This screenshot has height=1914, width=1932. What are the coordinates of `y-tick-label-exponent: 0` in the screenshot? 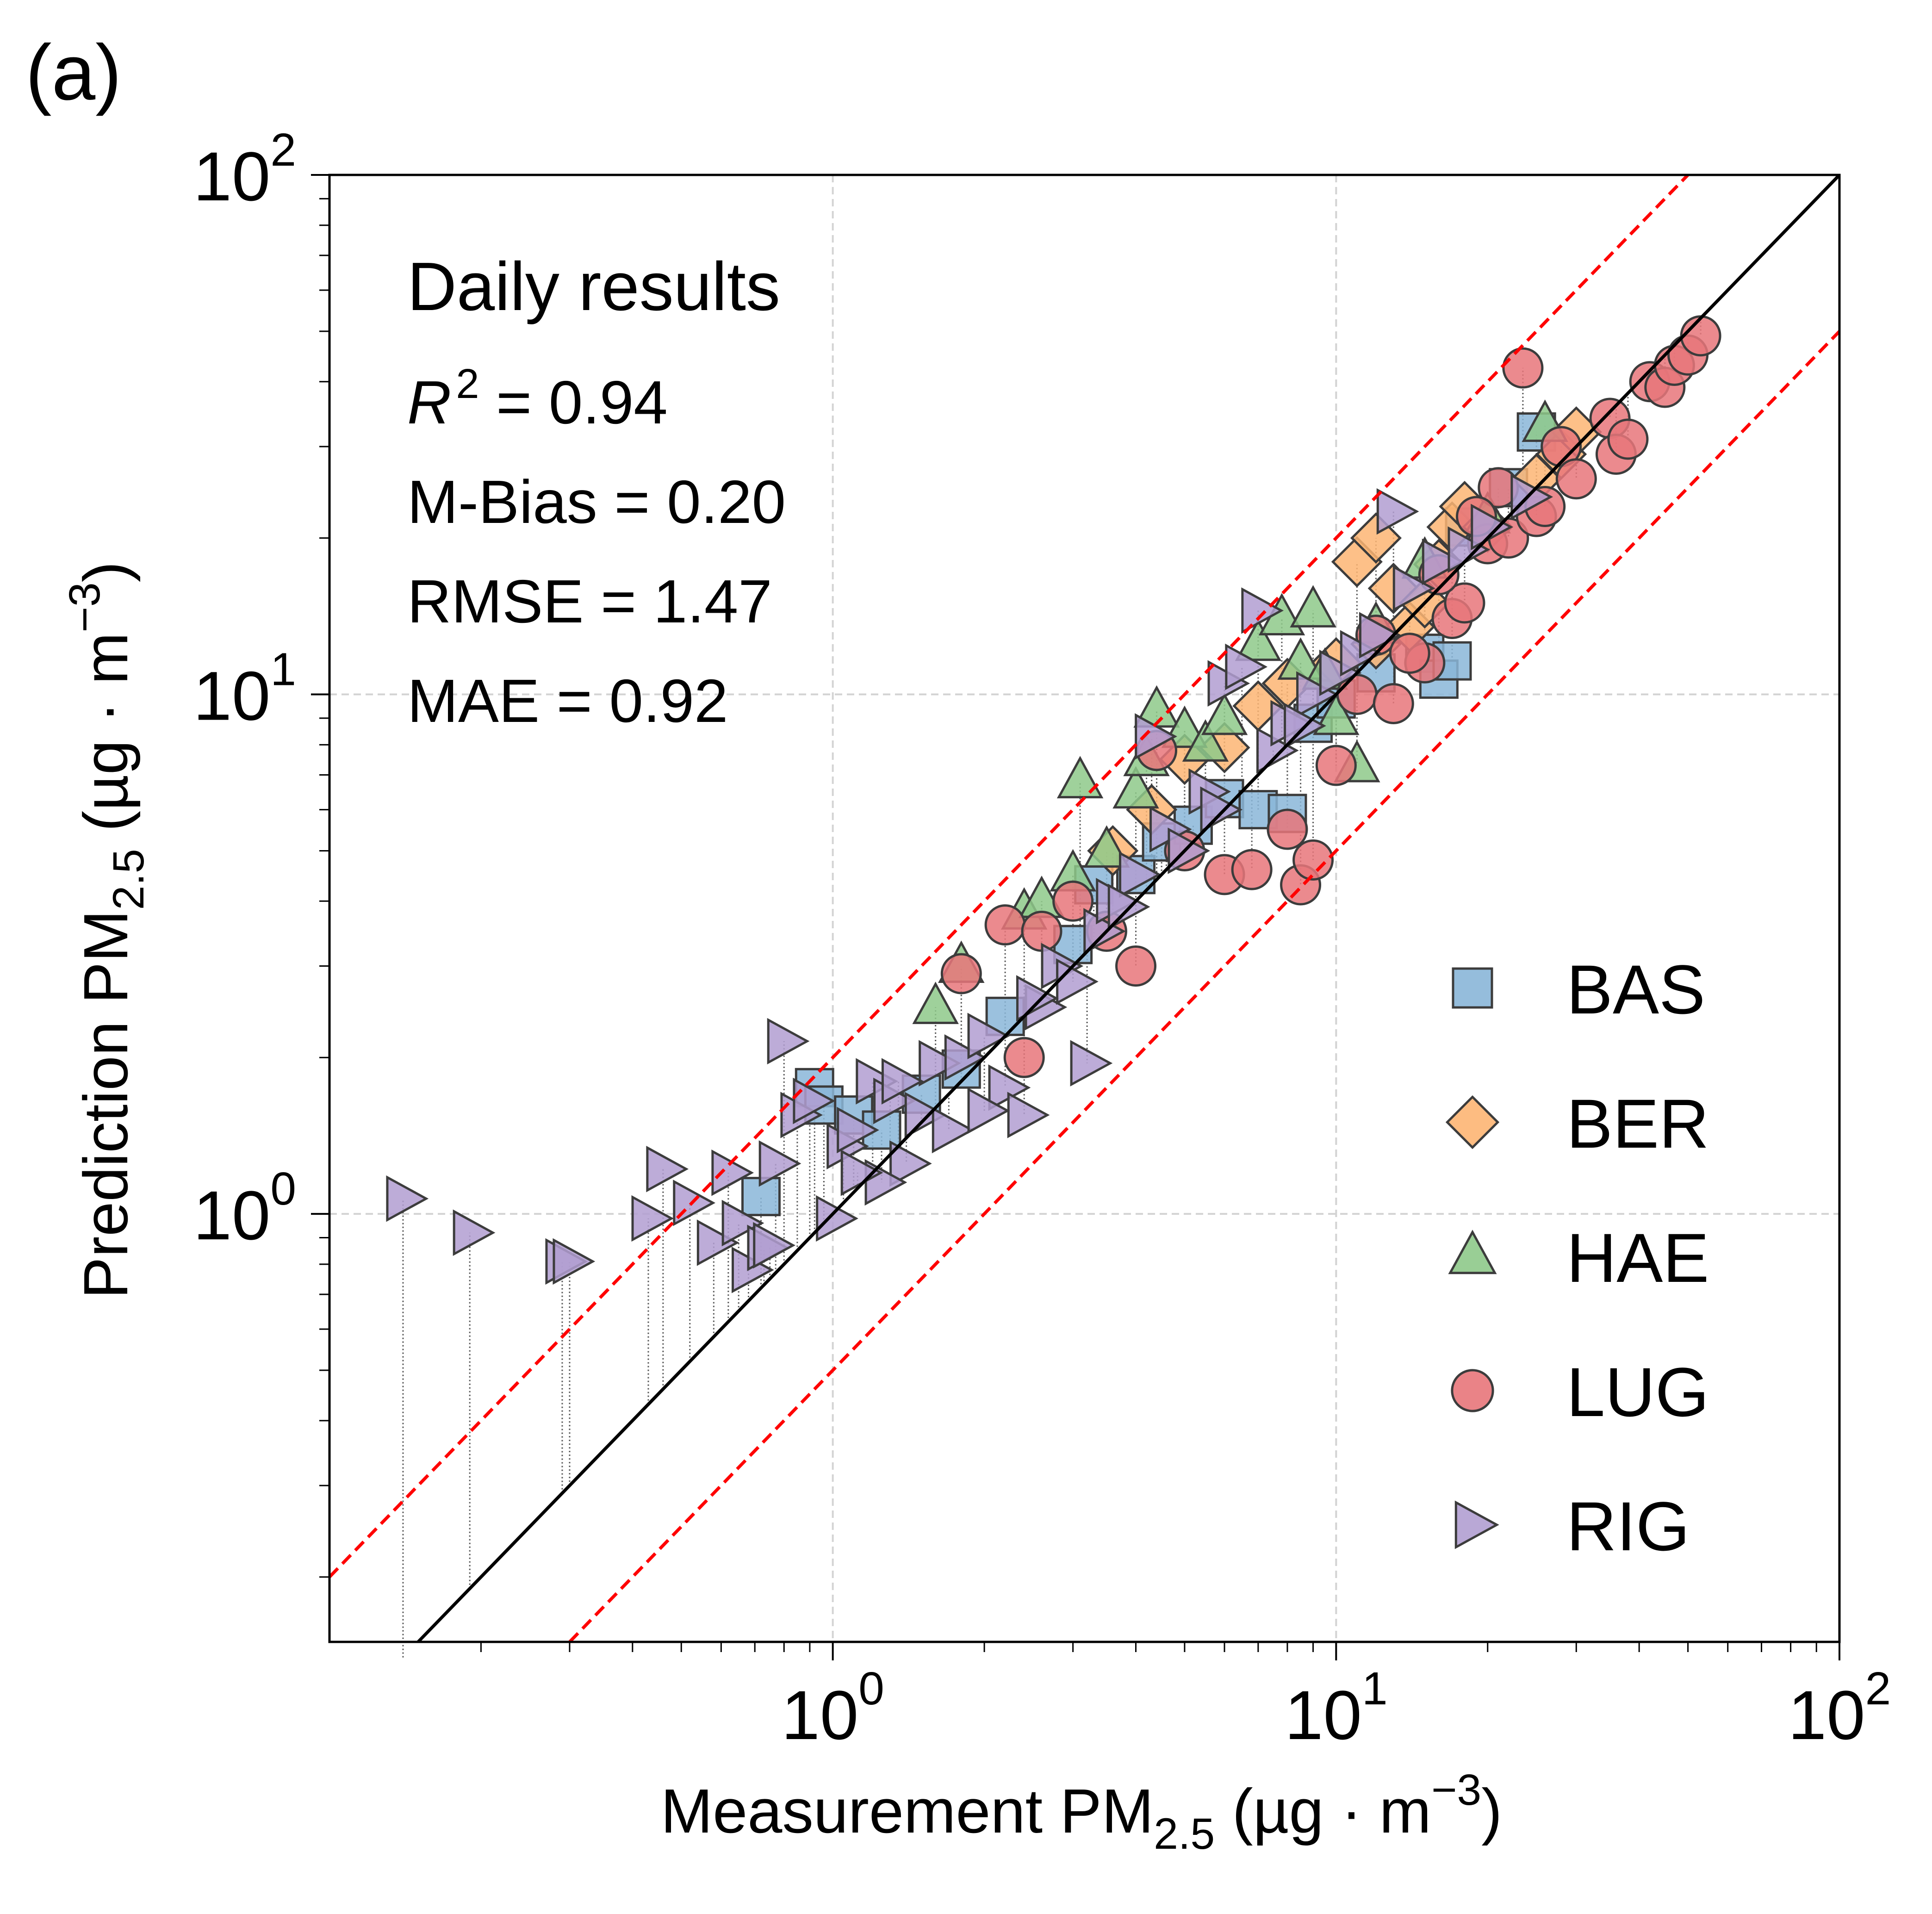 It's located at (283, 1189).